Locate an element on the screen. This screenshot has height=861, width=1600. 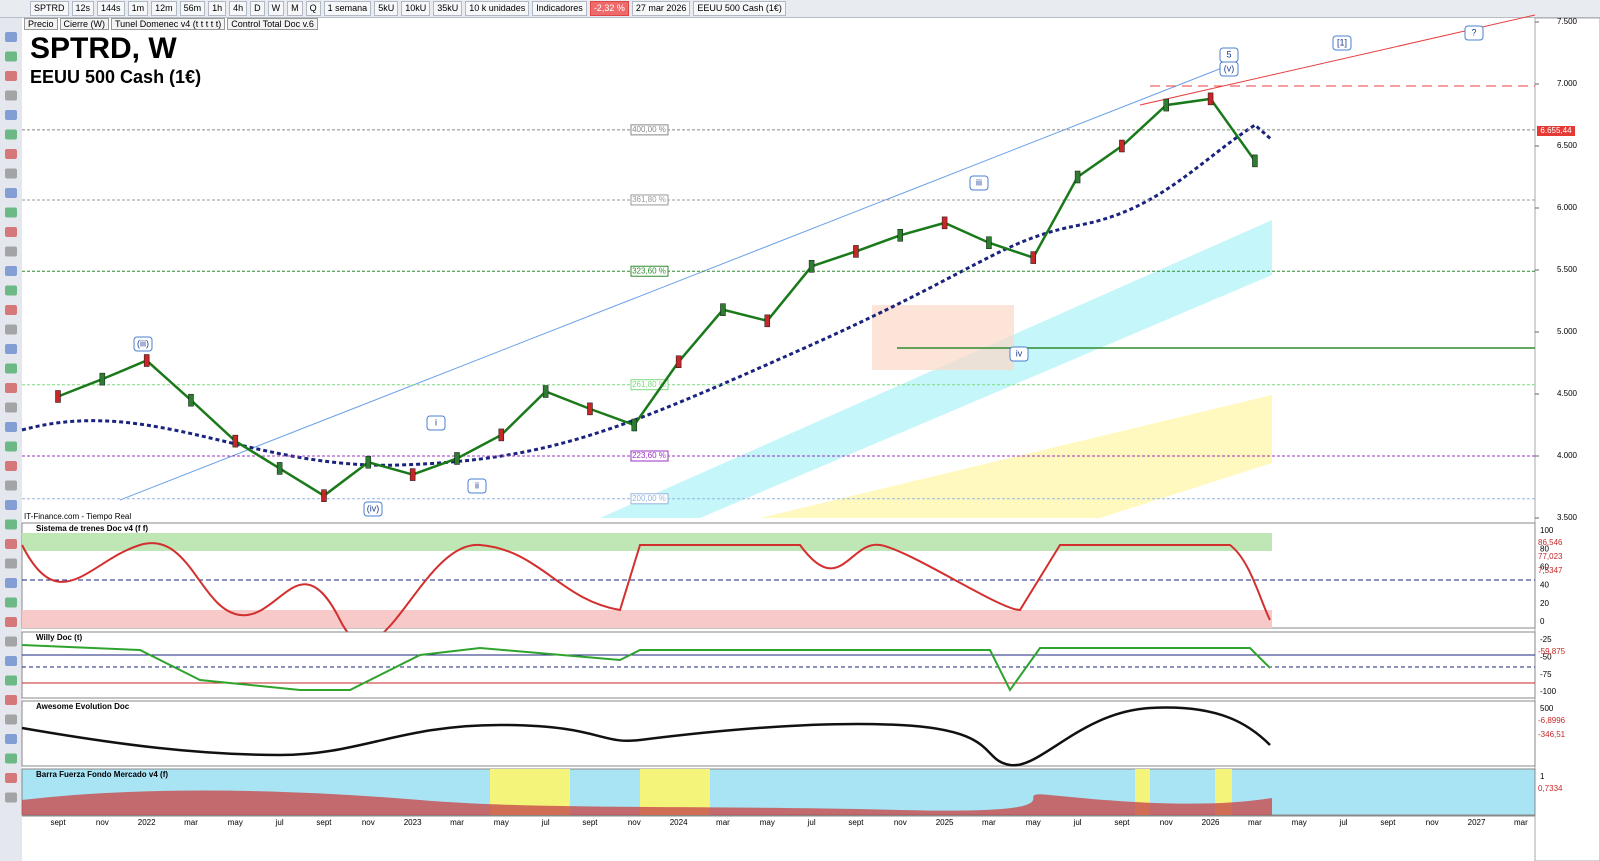
toolbar-item: 10 k unidades is located at coordinates (497, 8).